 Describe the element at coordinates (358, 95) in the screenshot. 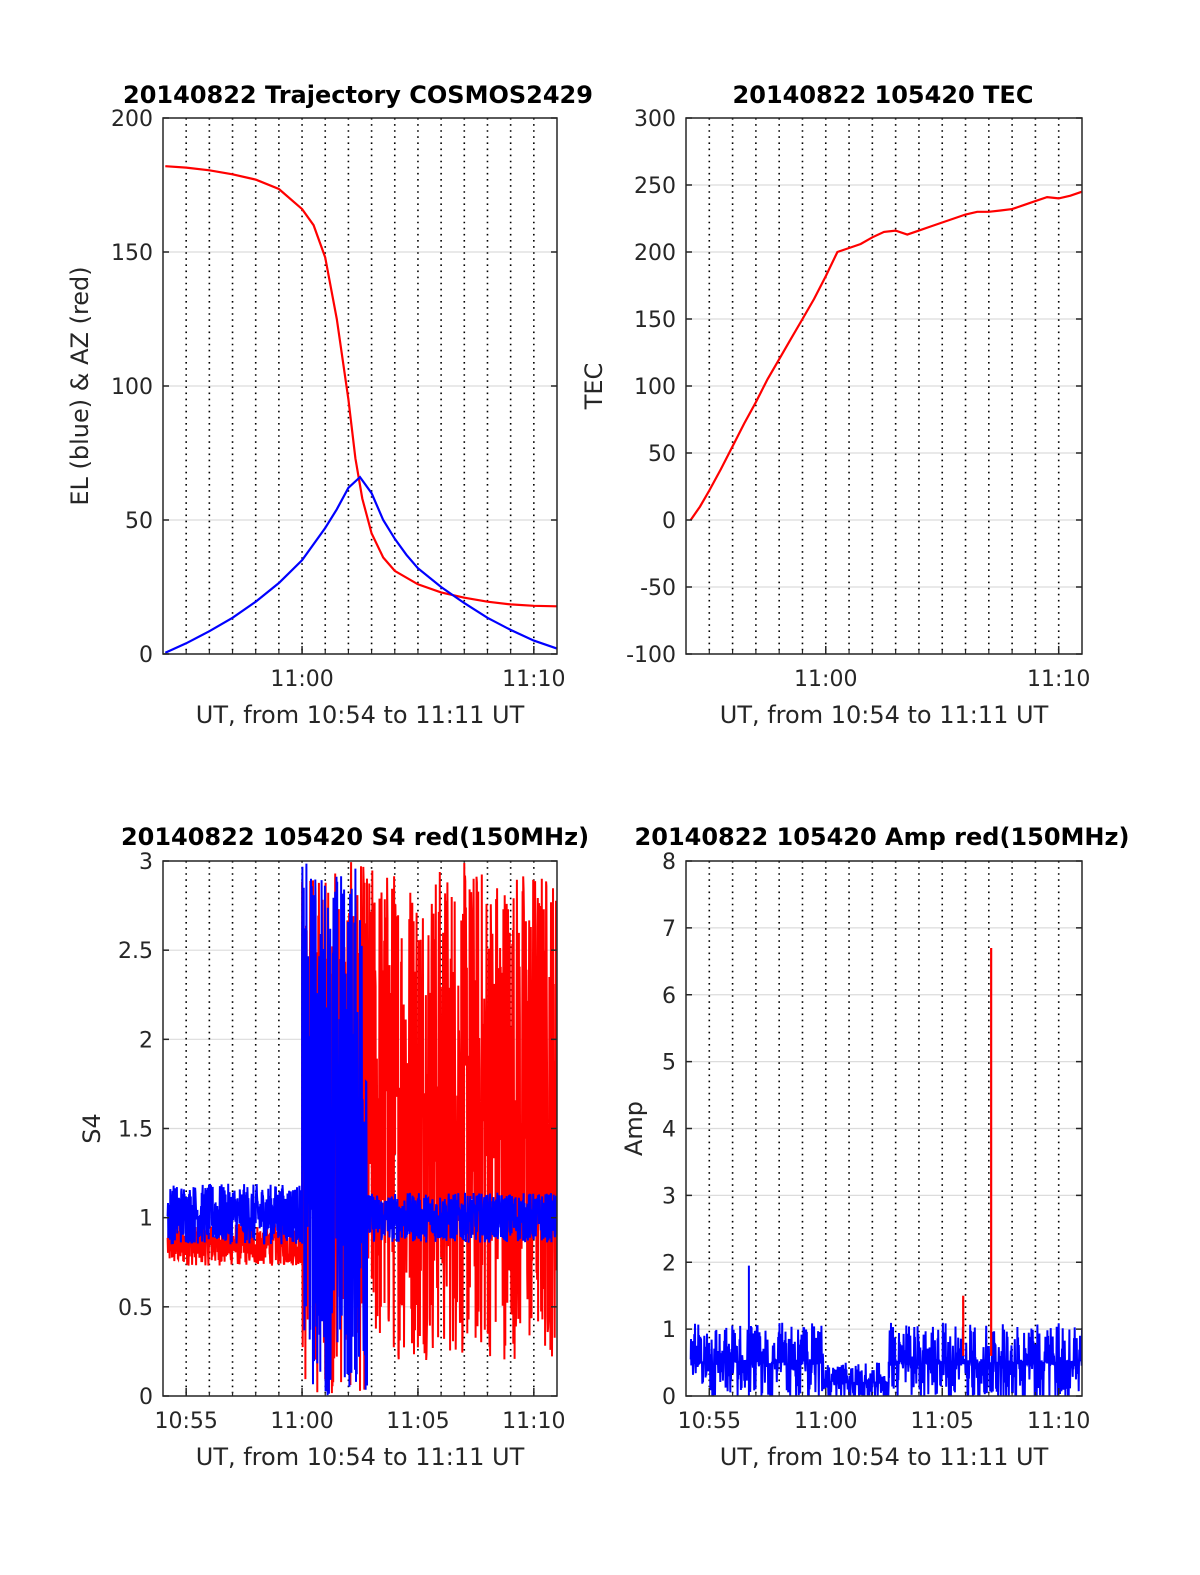

I see `chart-title: 20140822 Trajectory COSMOS2429` at that location.